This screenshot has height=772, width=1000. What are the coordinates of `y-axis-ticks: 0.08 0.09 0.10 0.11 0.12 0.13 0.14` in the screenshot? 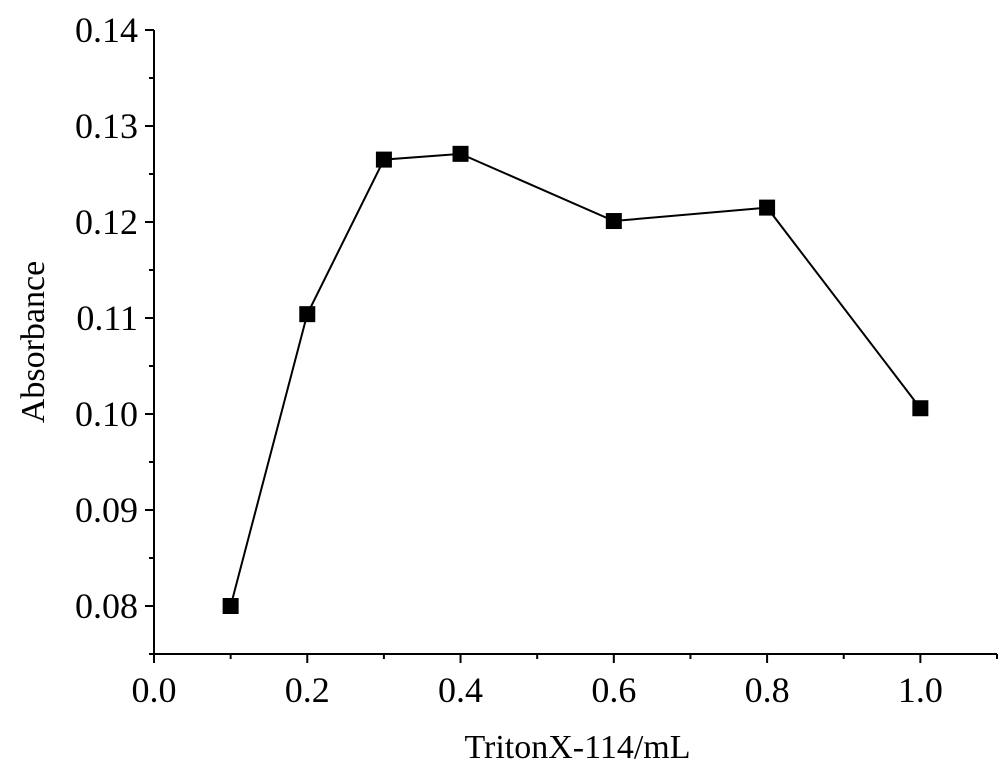 It's located at (114, 332).